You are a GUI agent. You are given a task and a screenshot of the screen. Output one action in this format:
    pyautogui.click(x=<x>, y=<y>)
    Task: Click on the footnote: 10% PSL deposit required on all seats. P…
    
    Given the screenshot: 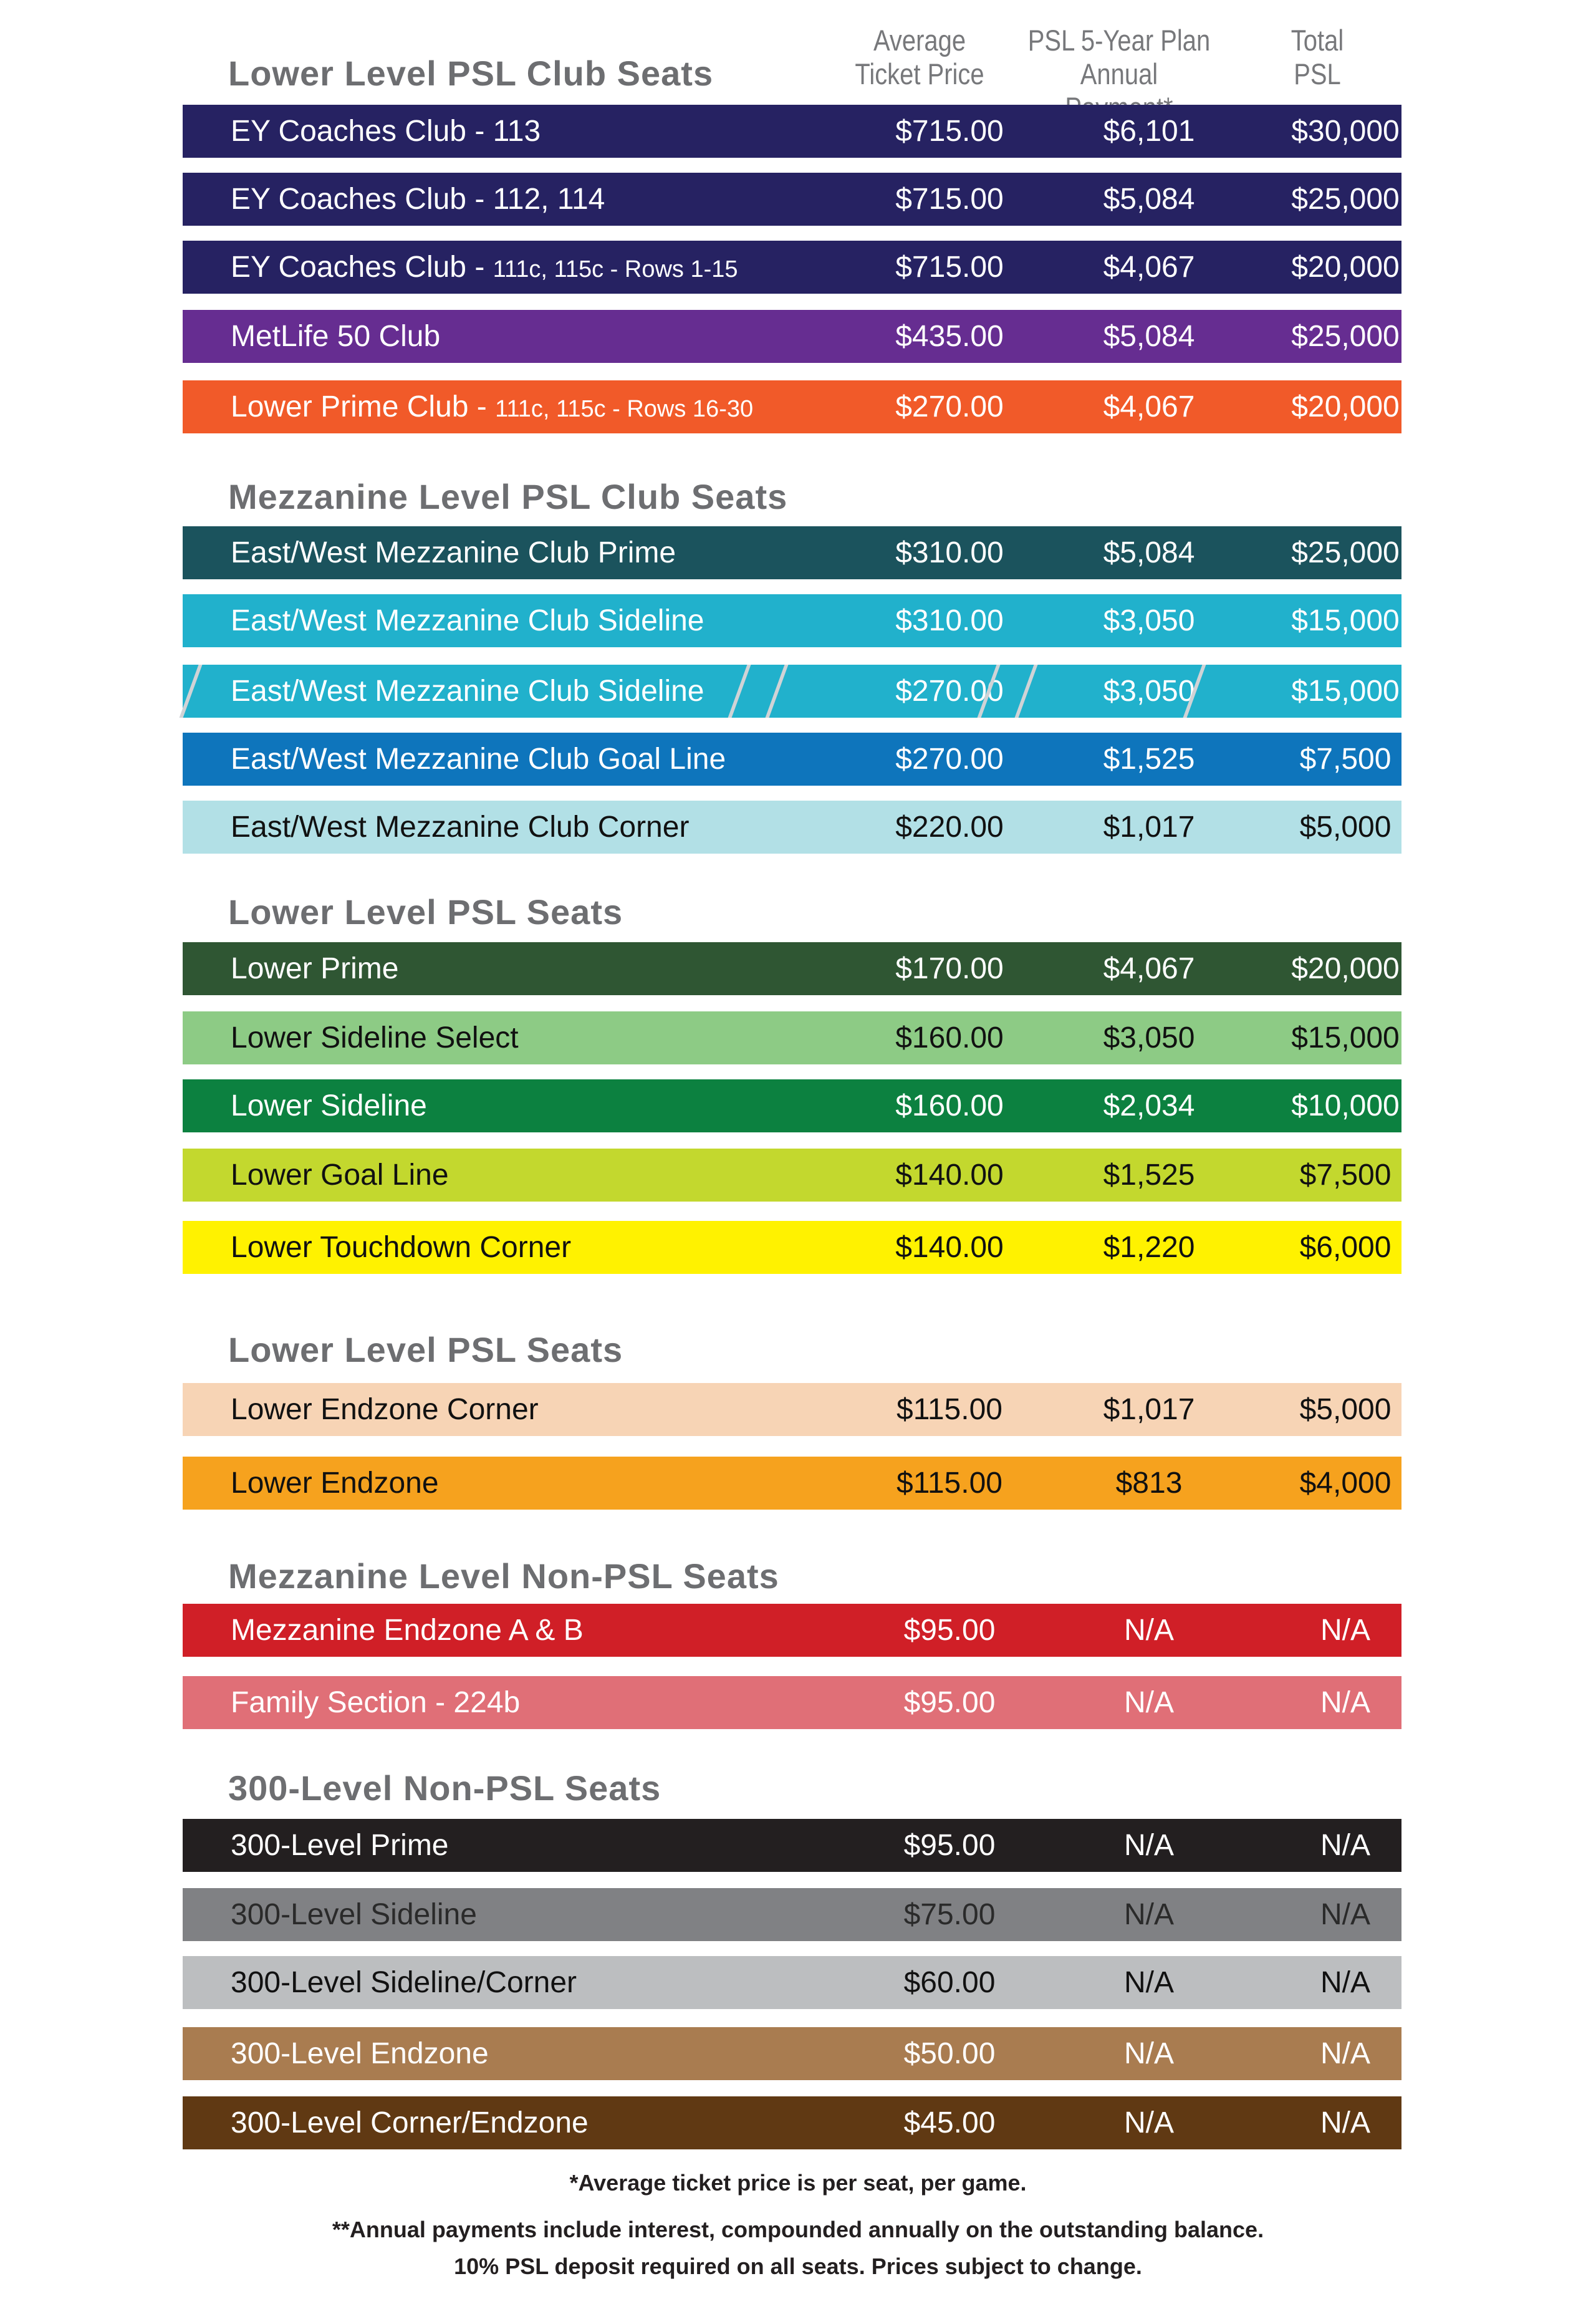 What is the action you would take?
    pyautogui.click(x=798, y=2266)
    